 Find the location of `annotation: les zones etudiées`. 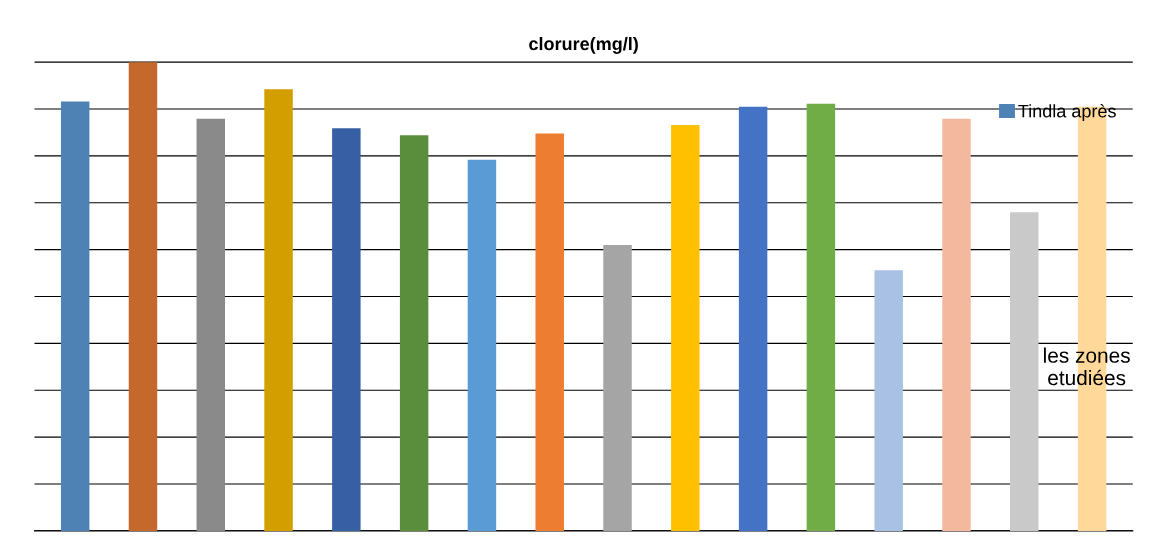

annotation: les zones etudiées is located at coordinates (1087, 366).